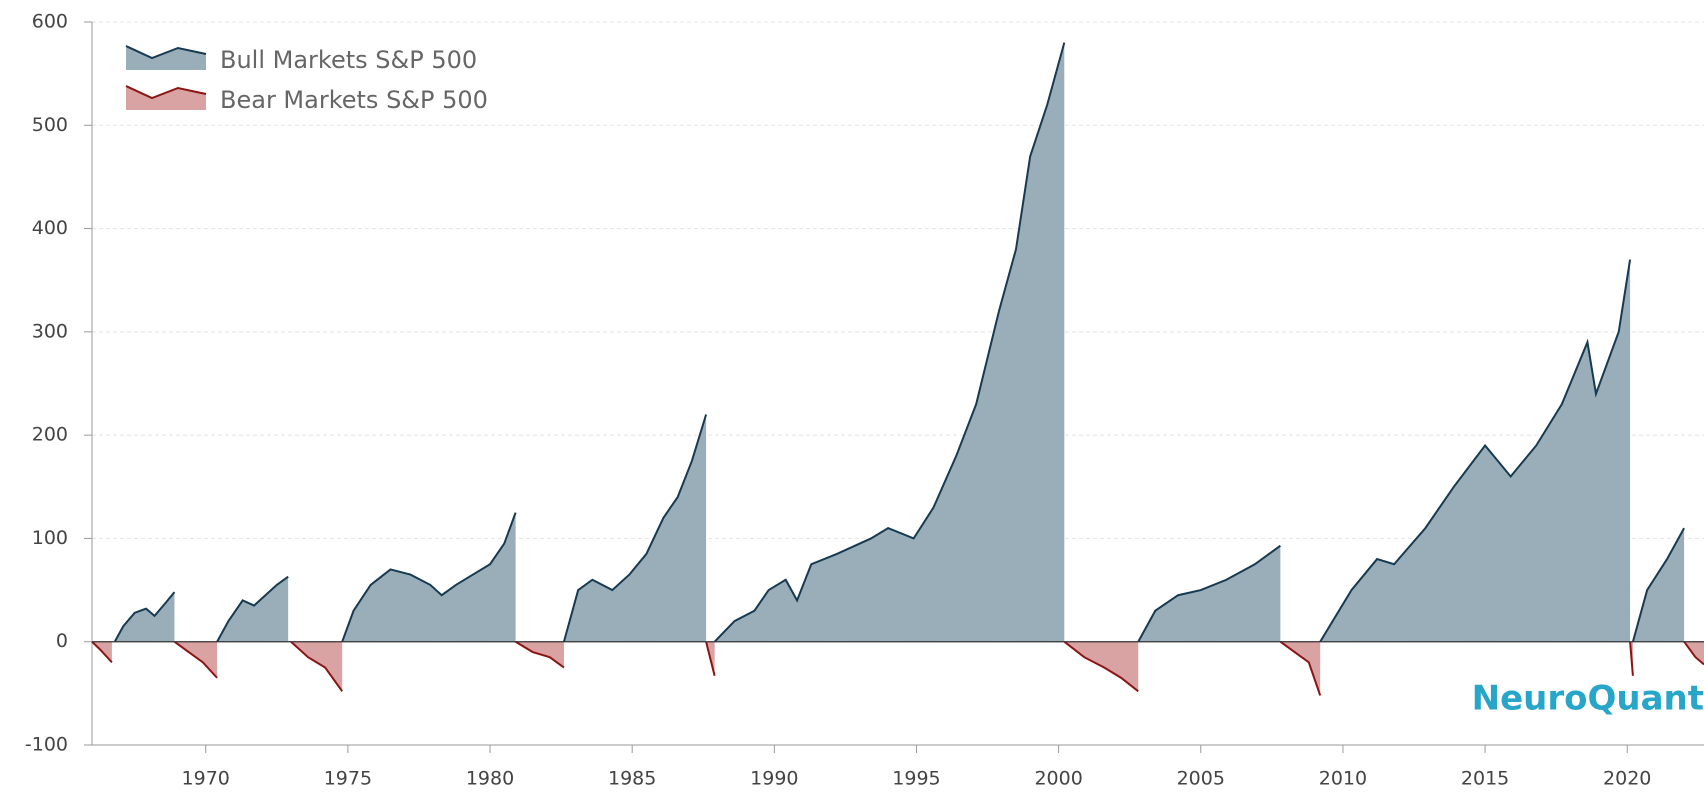  What do you see at coordinates (916, 779) in the screenshot?
I see `x-tick-label: 1995` at bounding box center [916, 779].